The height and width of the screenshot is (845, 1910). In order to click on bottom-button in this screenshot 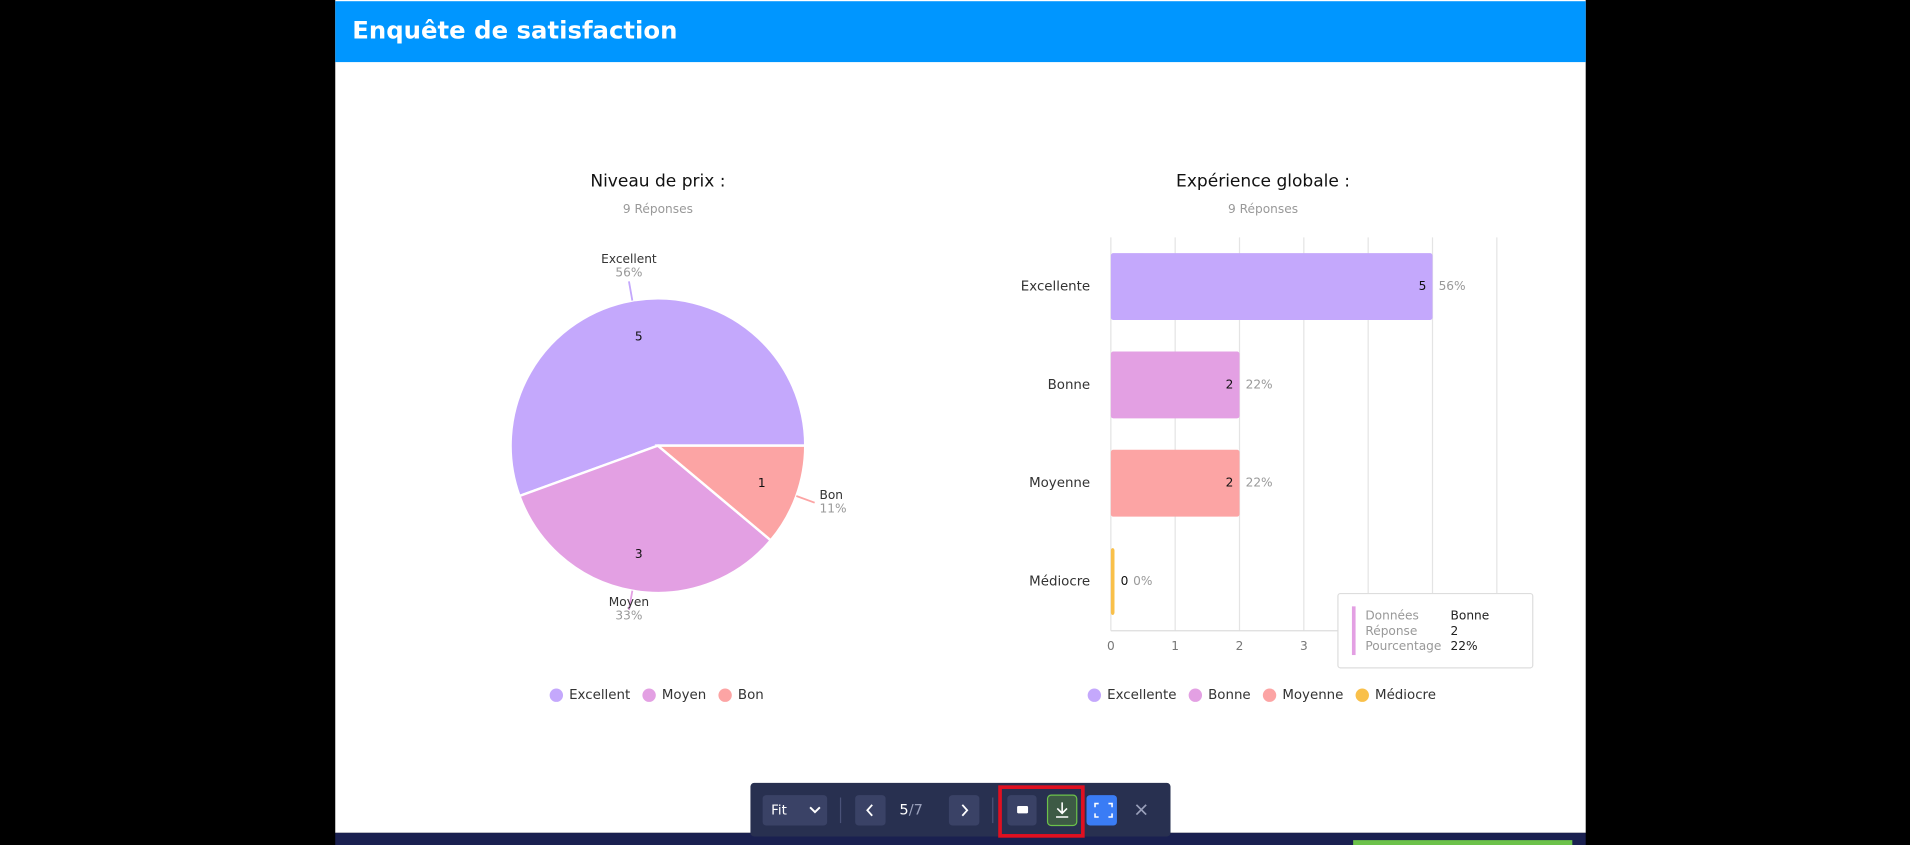, I will do `click(1463, 842)`.